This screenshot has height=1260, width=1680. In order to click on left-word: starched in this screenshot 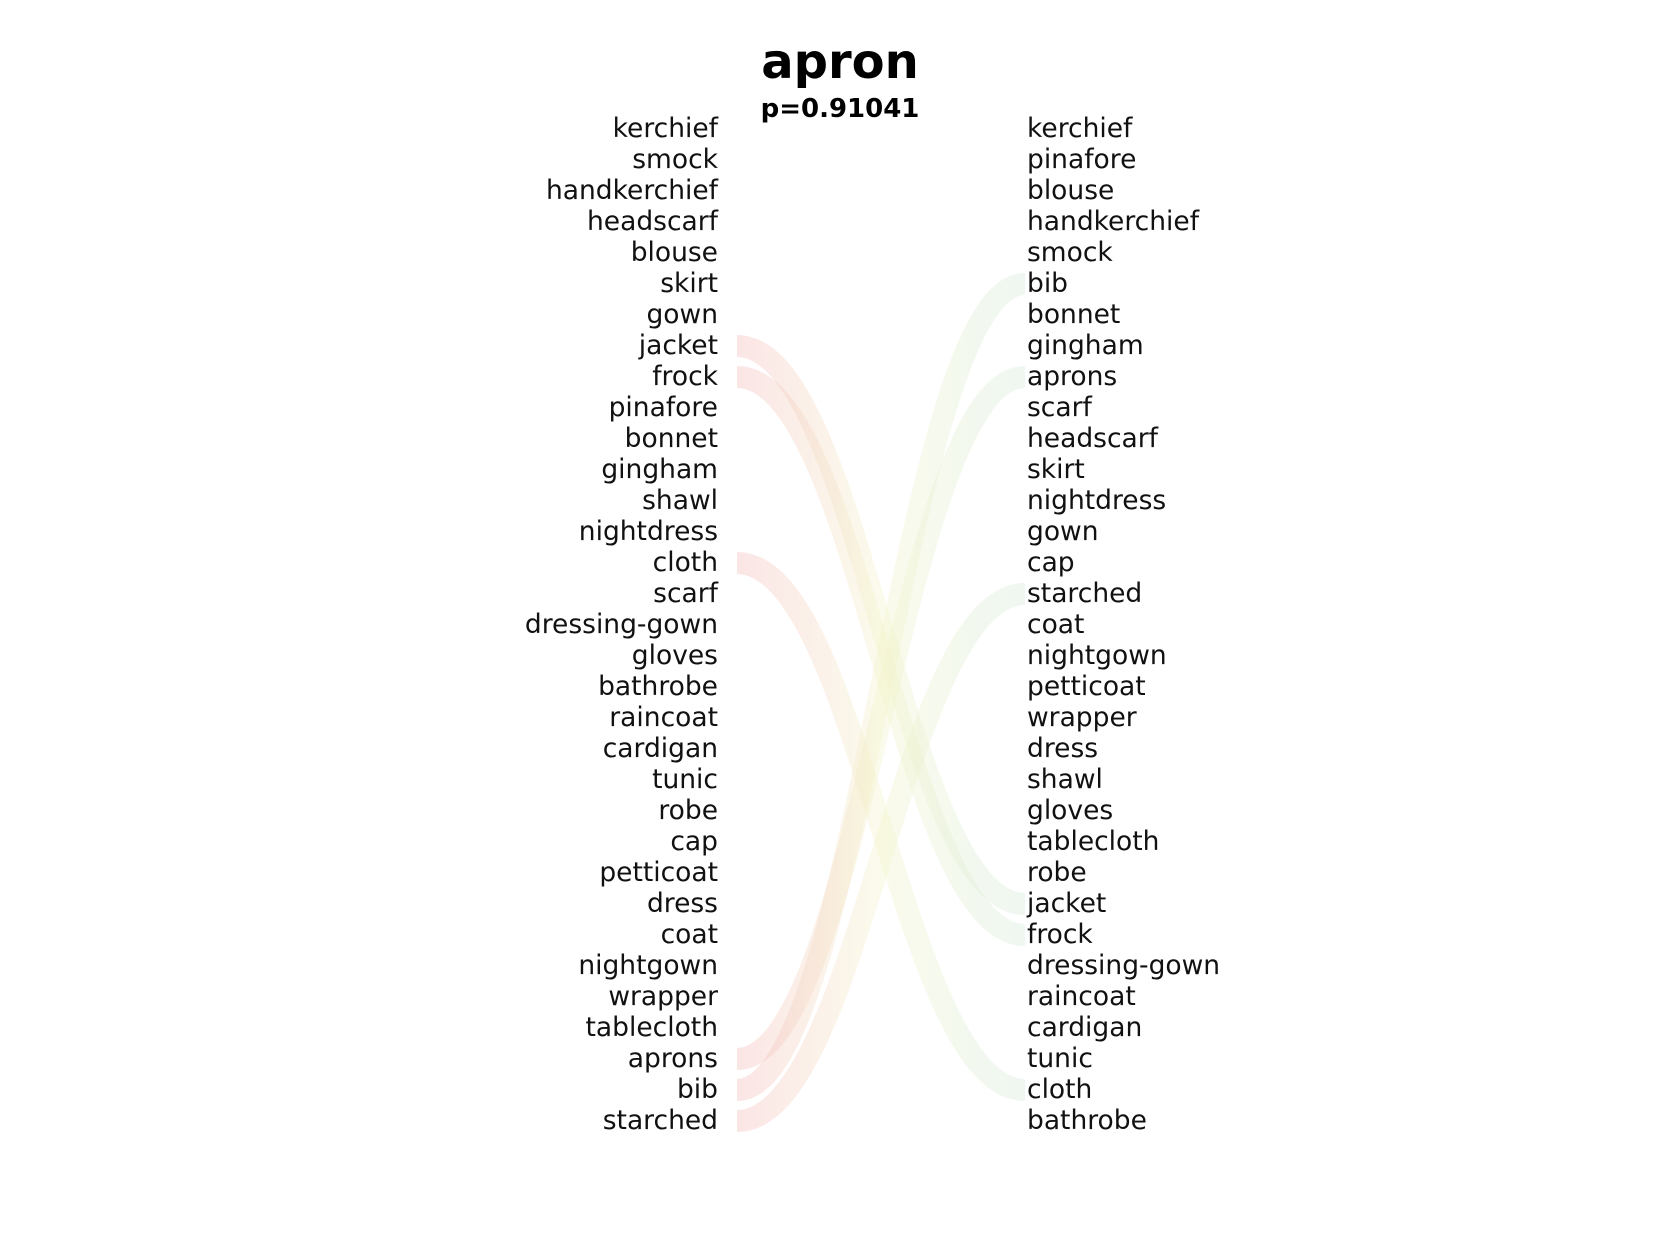, I will do `click(660, 1120)`.